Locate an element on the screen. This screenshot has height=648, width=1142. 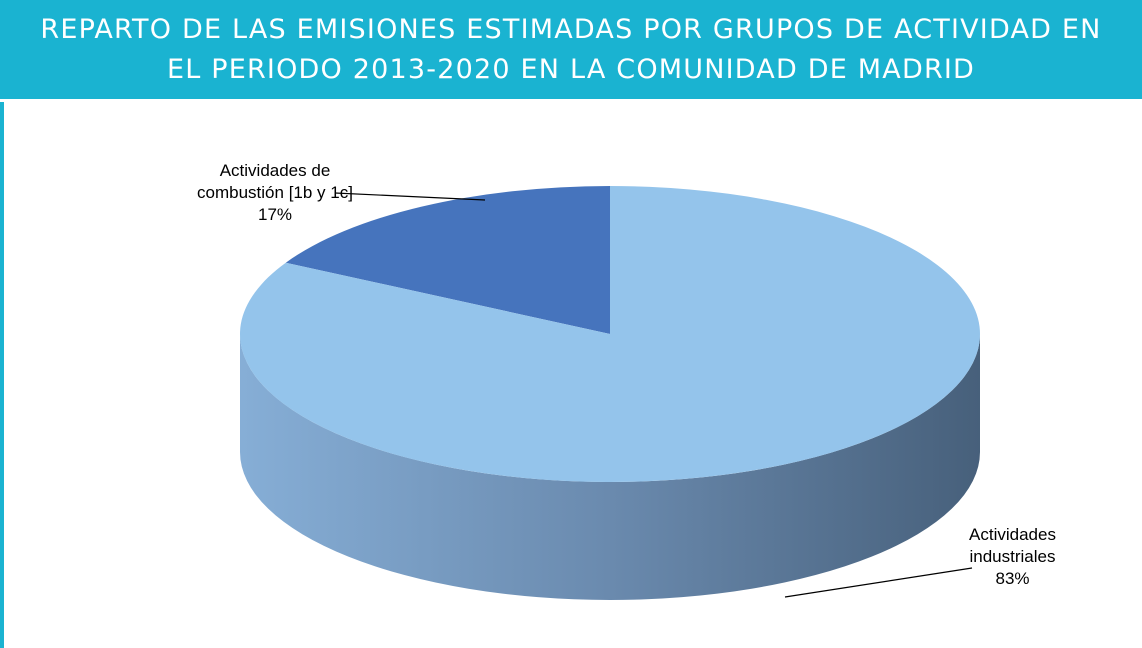
label-name: Actividades de combustión [1b y 1c] is located at coordinates (275, 181).